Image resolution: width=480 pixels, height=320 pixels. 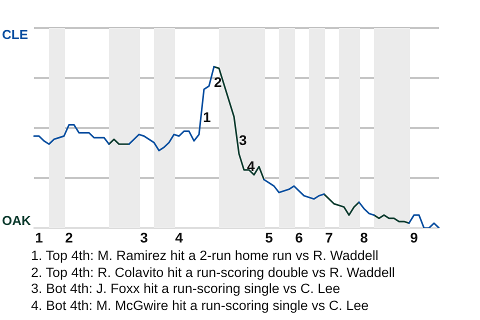 I want to click on x-tick-label: 8, so click(x=364, y=237).